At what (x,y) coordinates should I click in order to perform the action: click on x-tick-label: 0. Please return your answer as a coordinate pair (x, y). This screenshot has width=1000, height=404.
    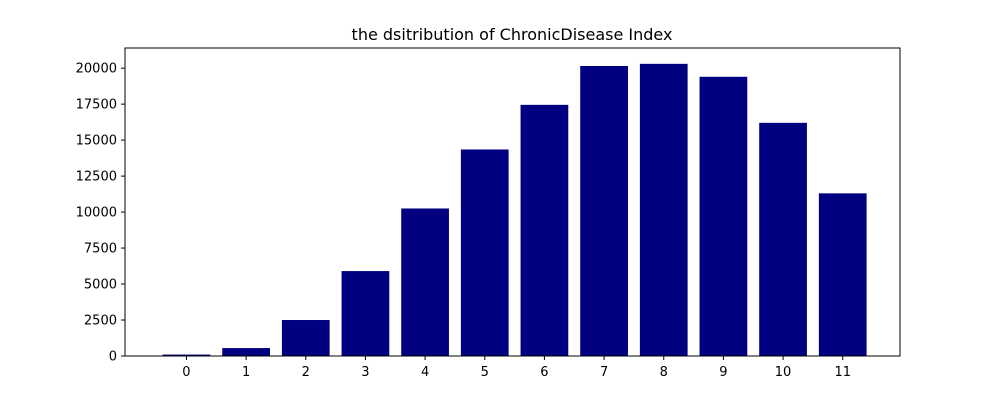
    Looking at the image, I should click on (186, 372).